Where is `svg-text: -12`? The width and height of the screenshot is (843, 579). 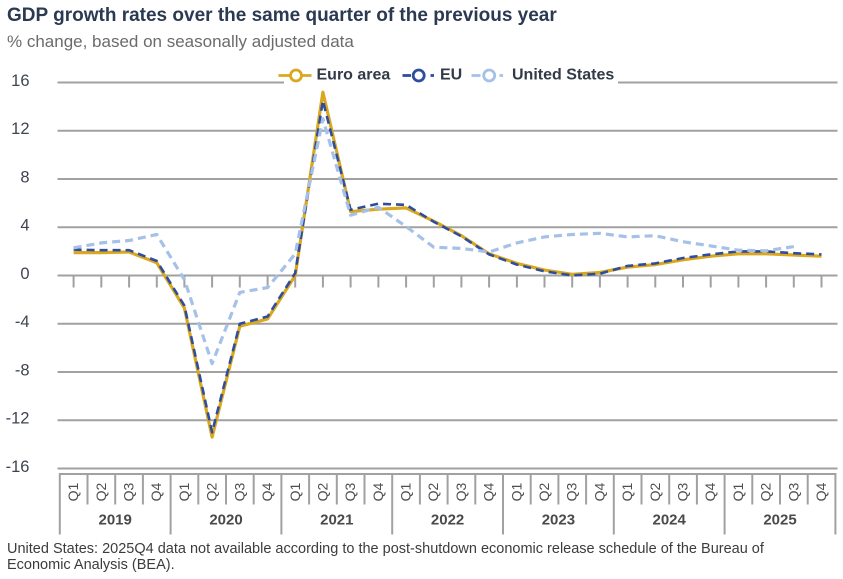 svg-text: -12 is located at coordinates (18, 419).